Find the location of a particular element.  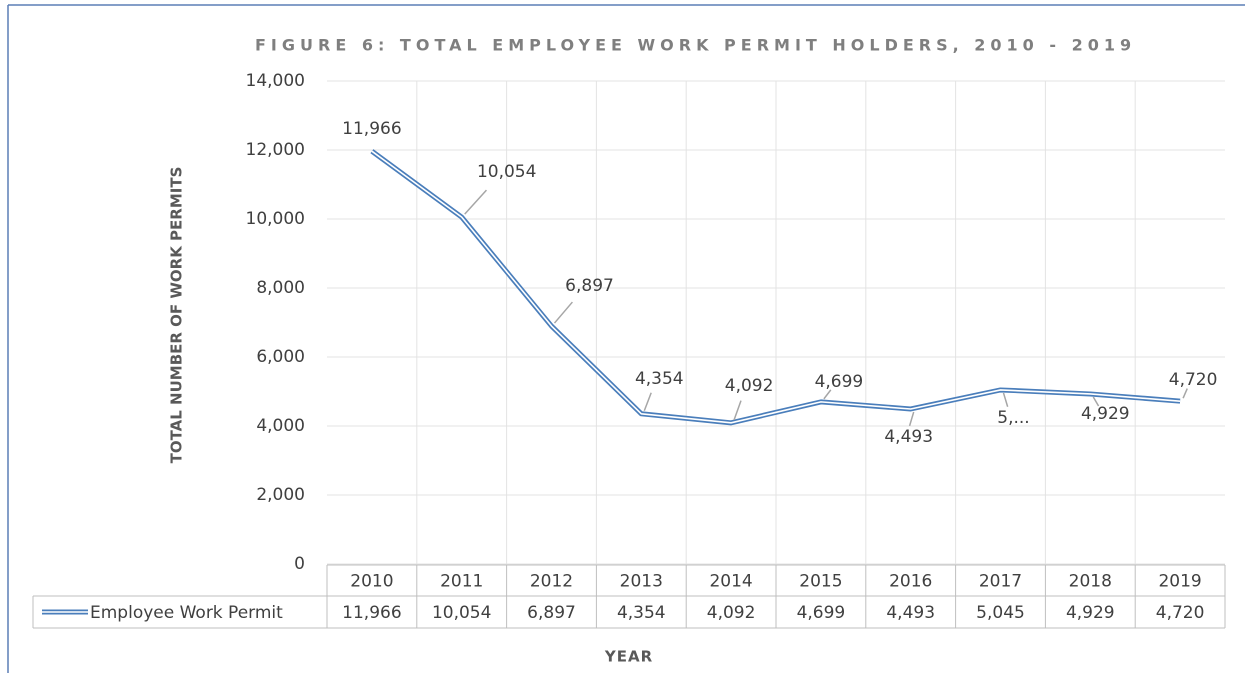

table-cell: 11,966 is located at coordinates (371, 613).